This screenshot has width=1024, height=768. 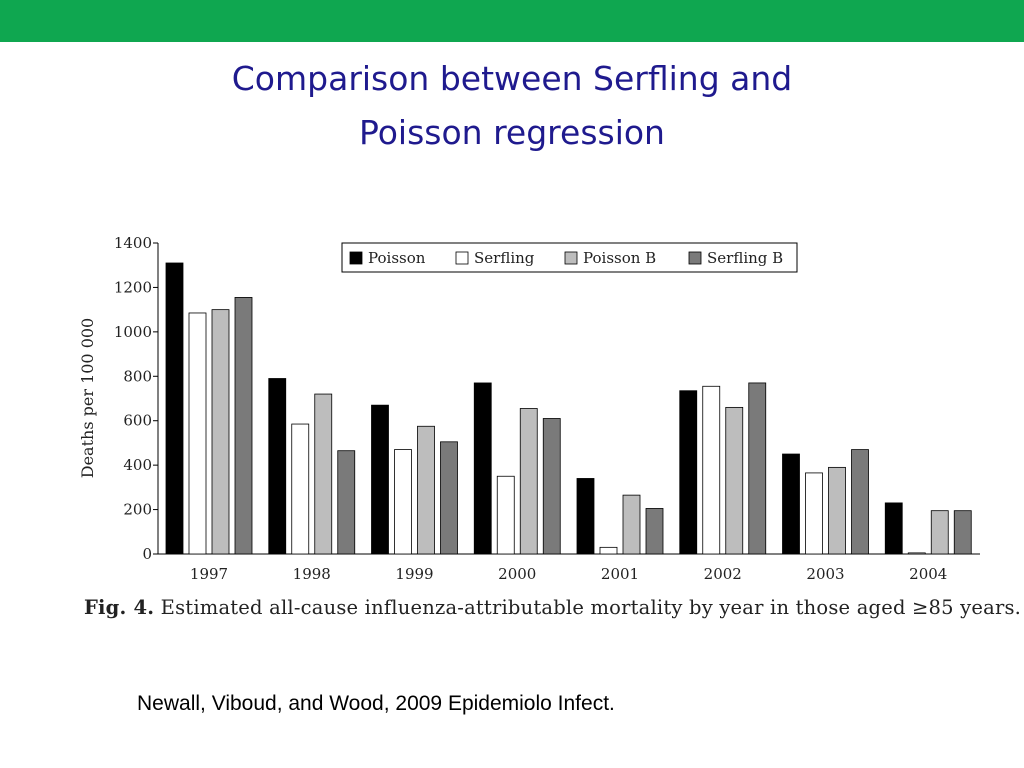 What do you see at coordinates (147, 554) in the screenshot?
I see `y-tick-label: 0` at bounding box center [147, 554].